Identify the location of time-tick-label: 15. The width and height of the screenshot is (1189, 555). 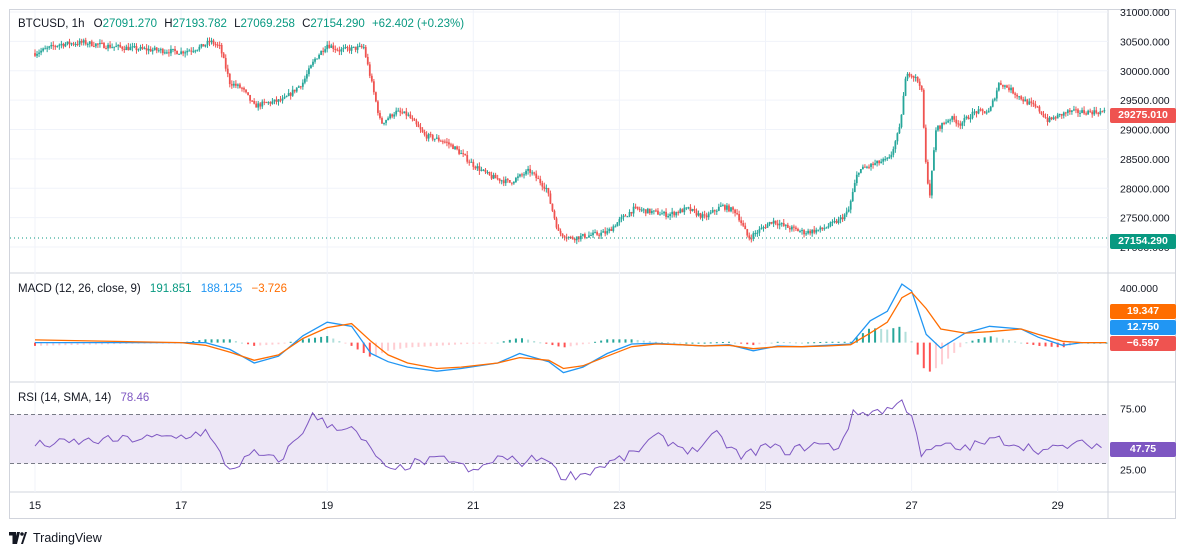
(35, 506).